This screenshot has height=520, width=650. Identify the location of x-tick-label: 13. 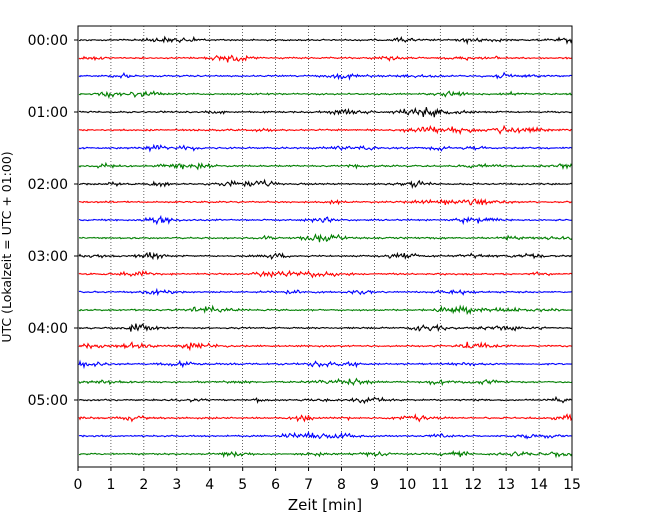
(506, 485).